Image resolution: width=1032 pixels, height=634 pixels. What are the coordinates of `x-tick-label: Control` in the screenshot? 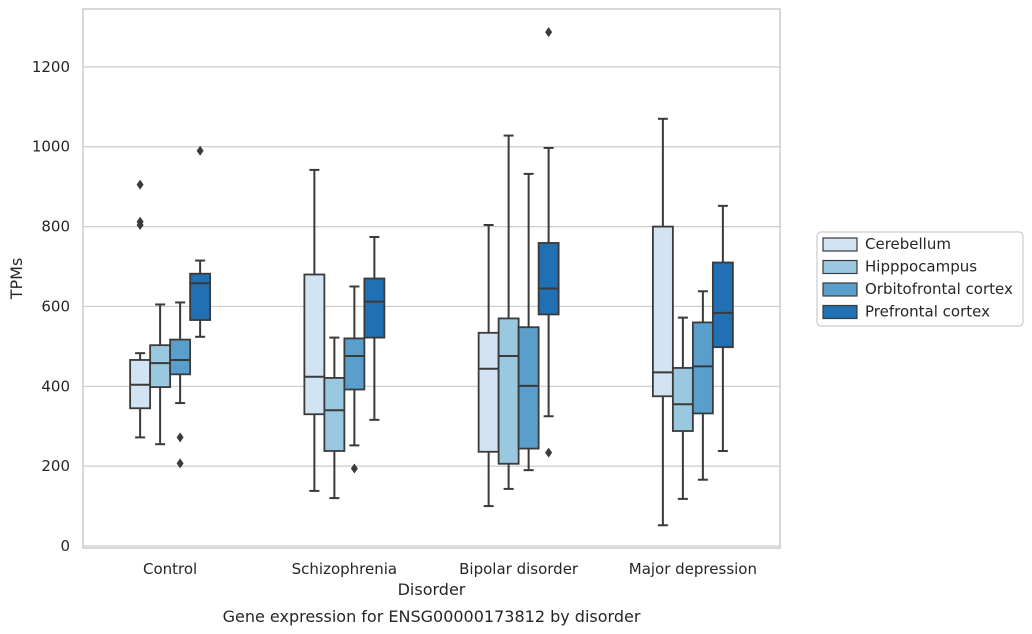 It's located at (170, 569).